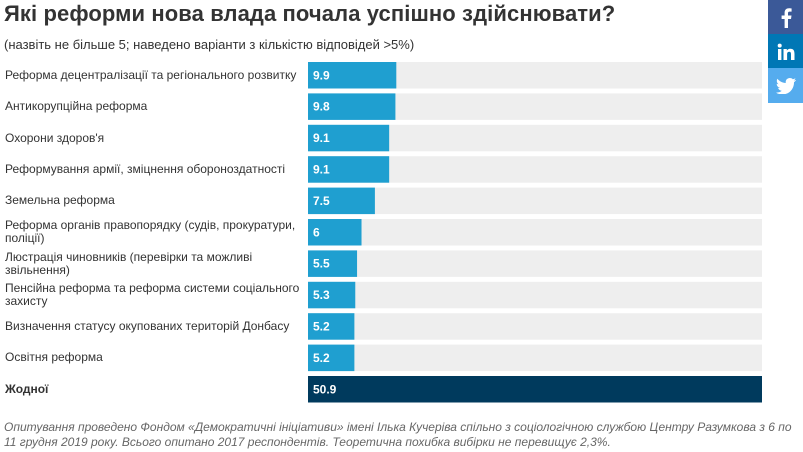  Describe the element at coordinates (316, 232) in the screenshot. I see `bar-value-label: 6` at that location.